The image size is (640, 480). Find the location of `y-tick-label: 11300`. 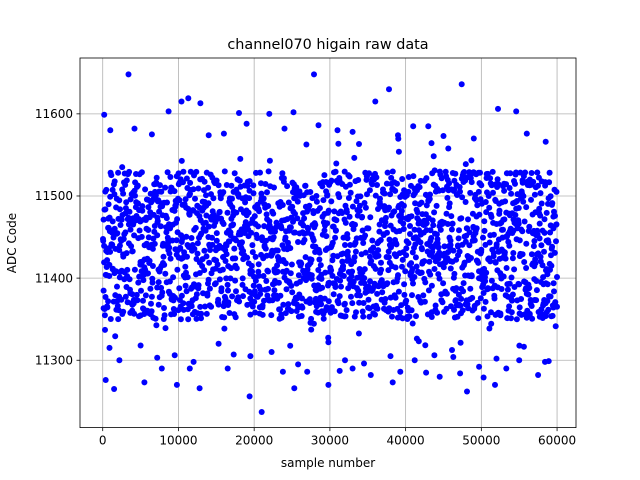

y-tick-label: 11300 is located at coordinates (54, 360).